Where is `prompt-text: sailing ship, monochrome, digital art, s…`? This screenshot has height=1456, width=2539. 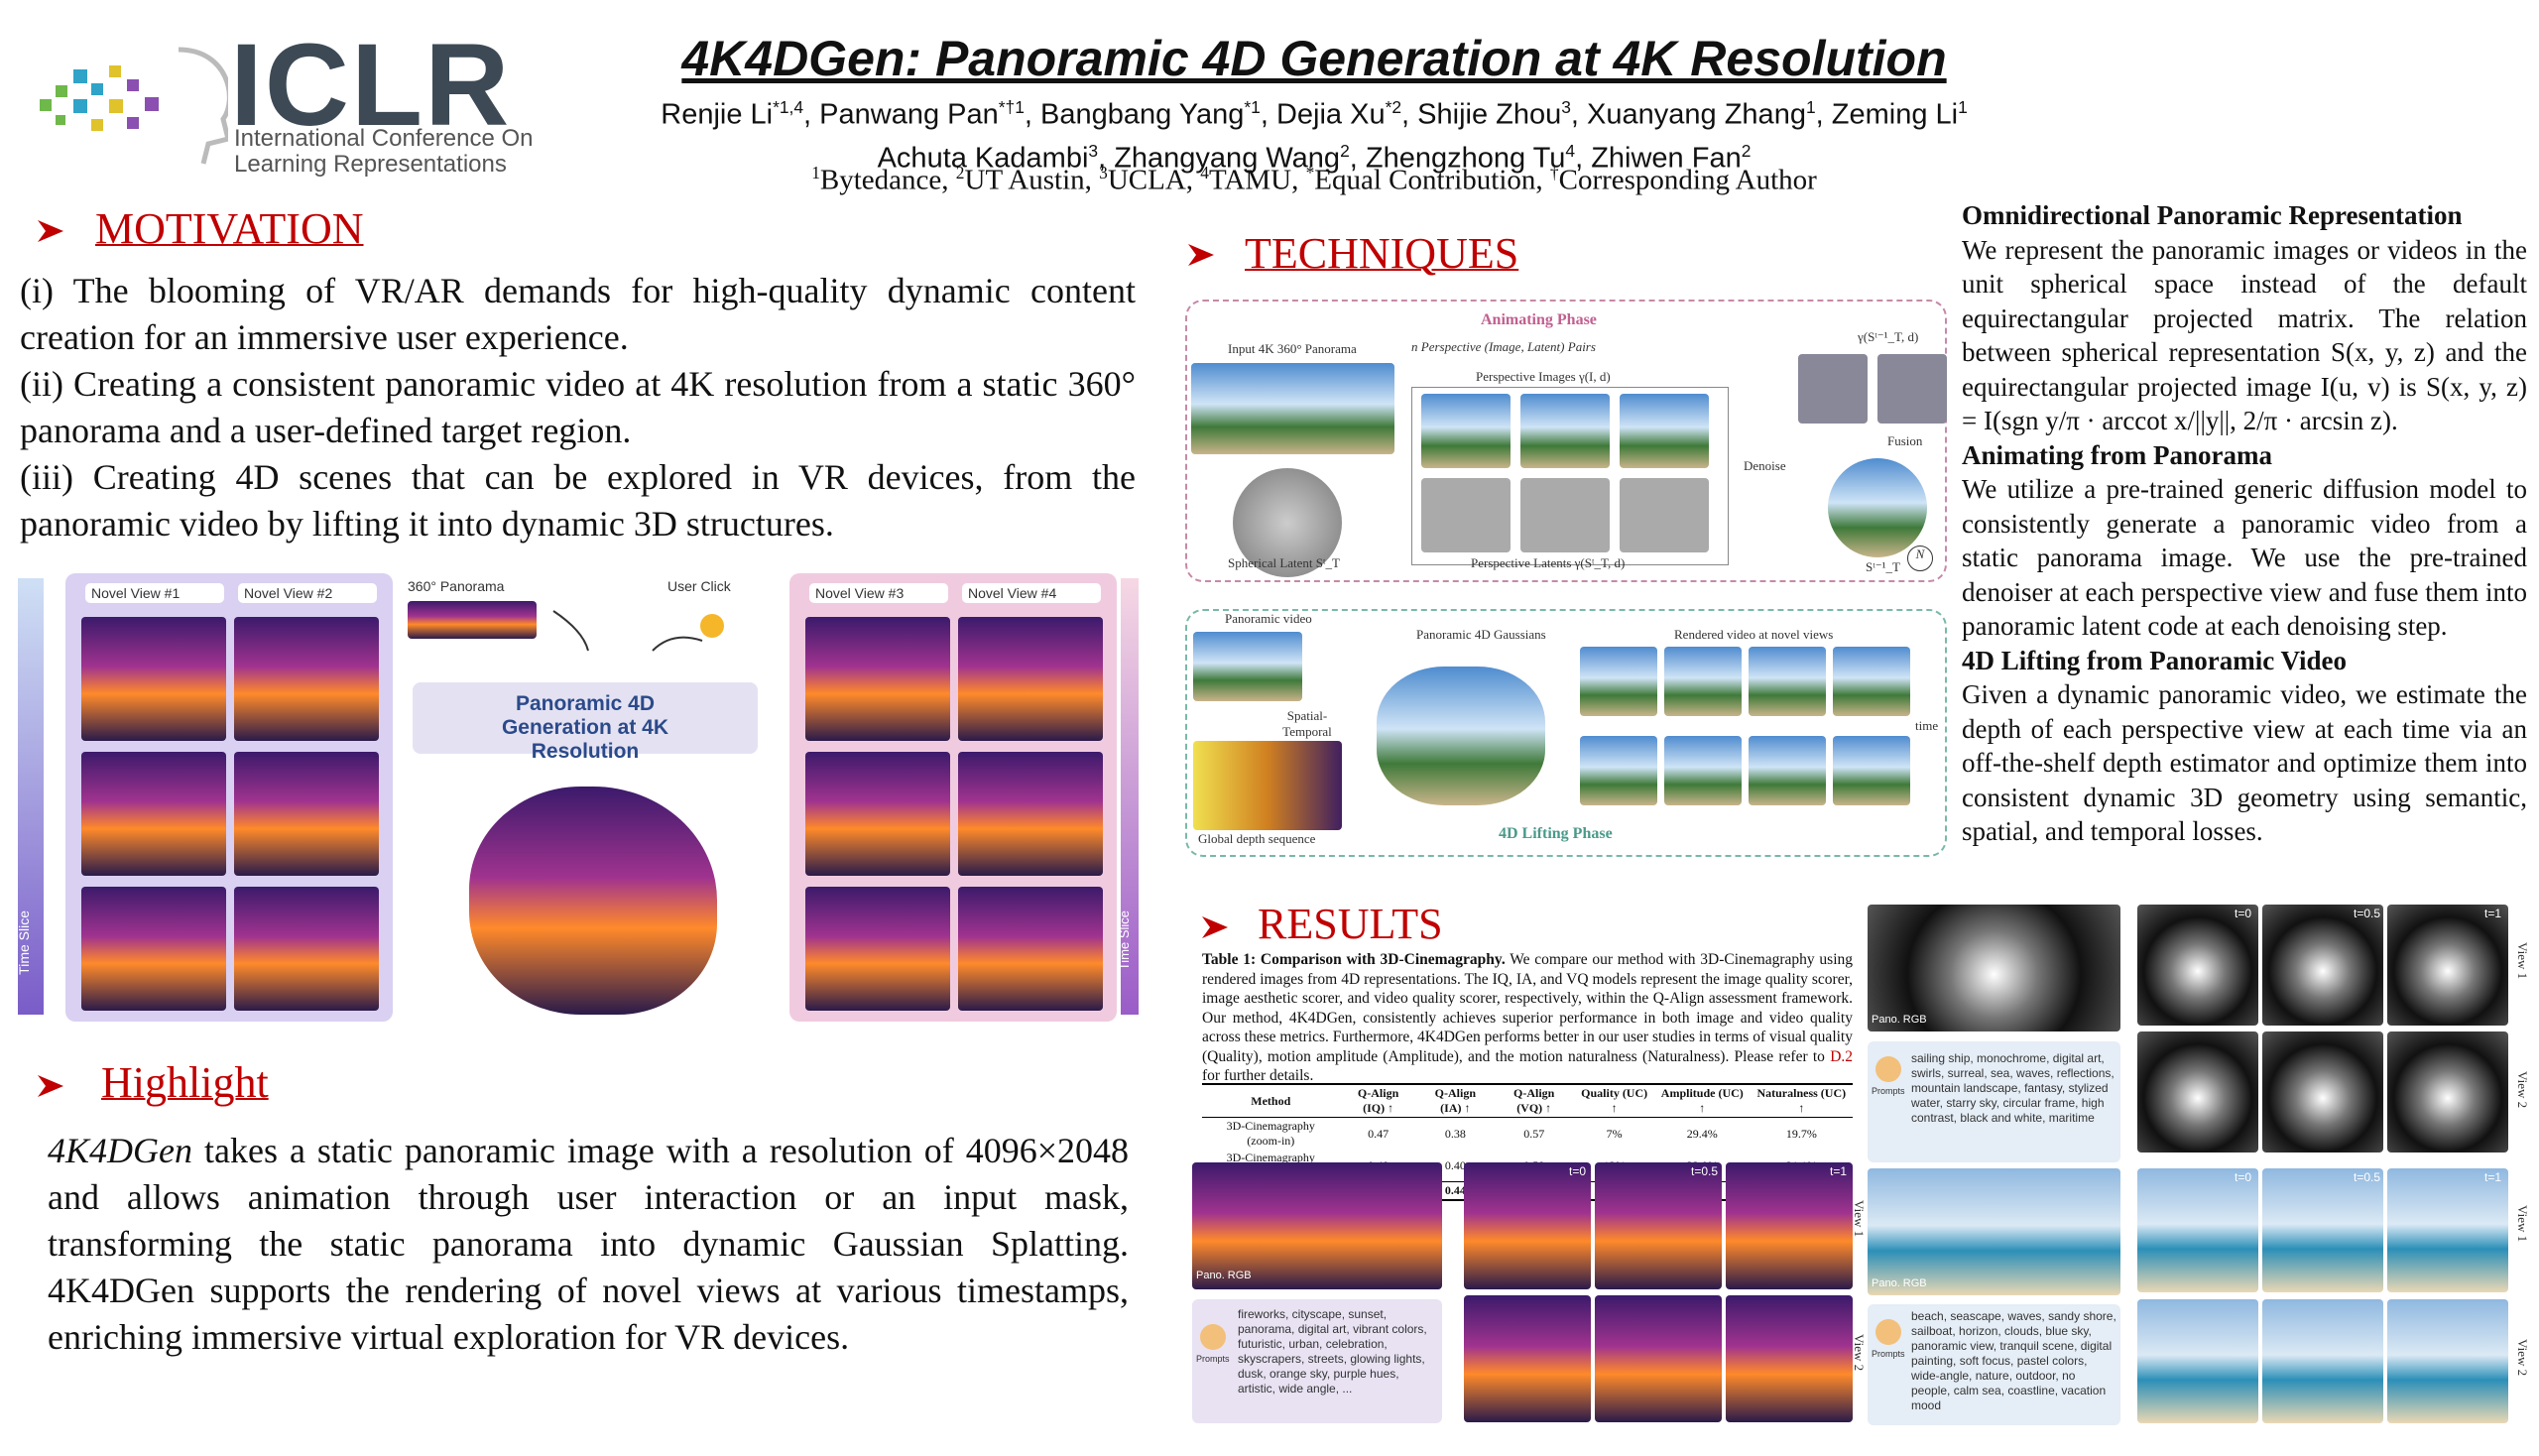 prompt-text: sailing ship, monochrome, digital art, s… is located at coordinates (2013, 1088).